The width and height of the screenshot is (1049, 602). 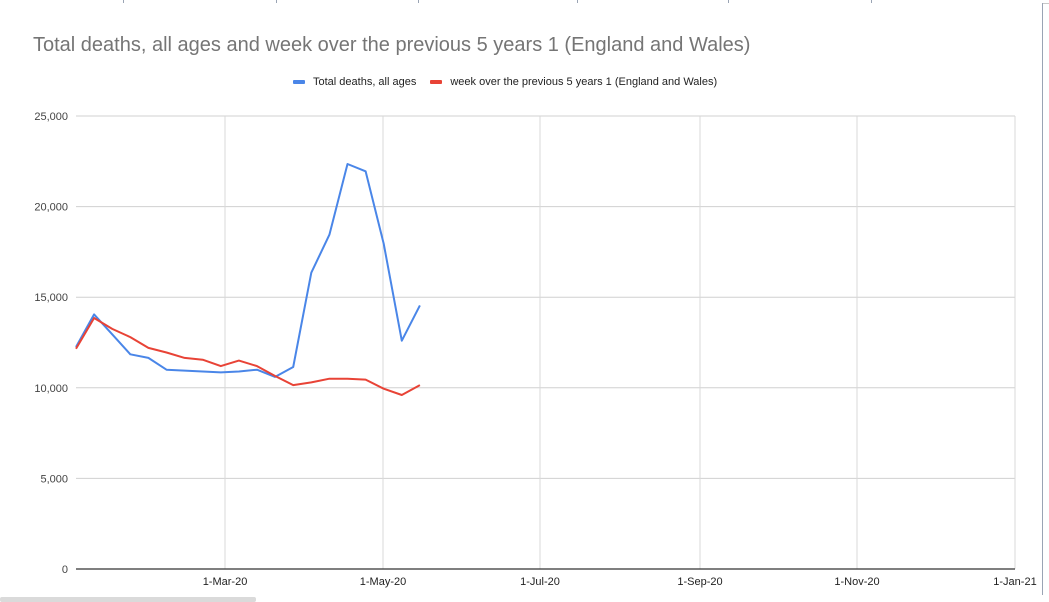 I want to click on x-tick-label: 1-Sep-20, so click(x=699, y=582).